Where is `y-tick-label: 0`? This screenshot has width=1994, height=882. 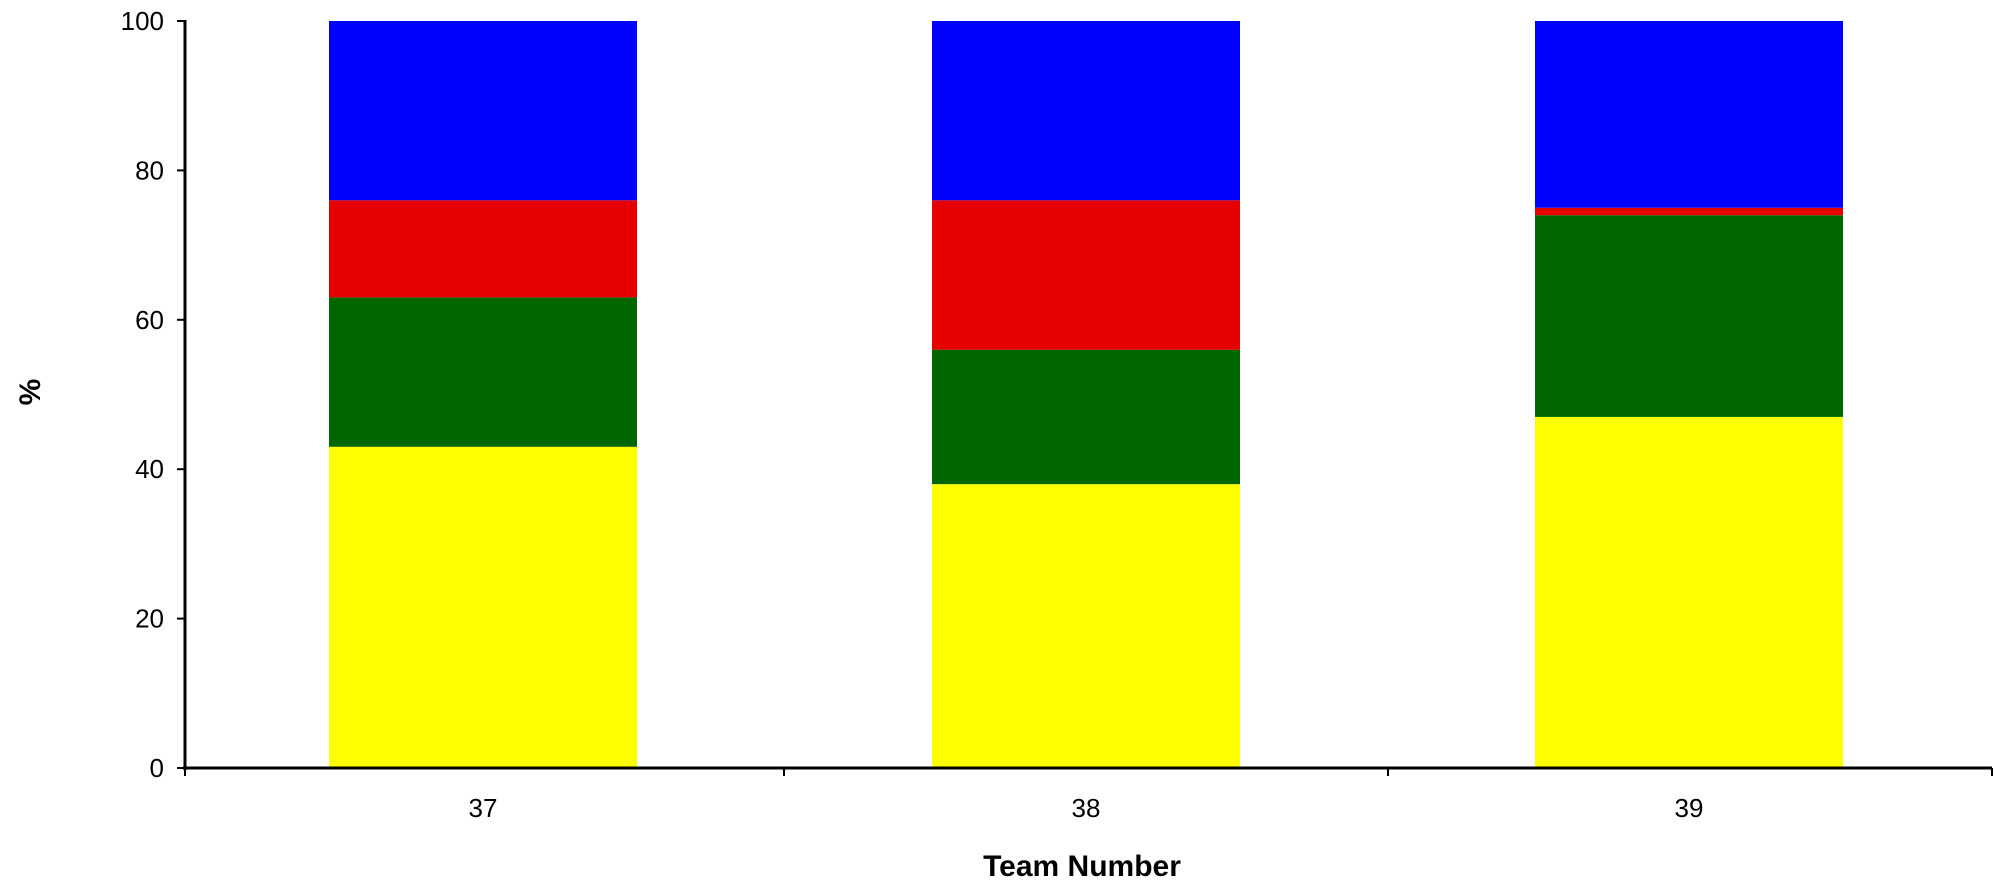
y-tick-label: 0 is located at coordinates (157, 768).